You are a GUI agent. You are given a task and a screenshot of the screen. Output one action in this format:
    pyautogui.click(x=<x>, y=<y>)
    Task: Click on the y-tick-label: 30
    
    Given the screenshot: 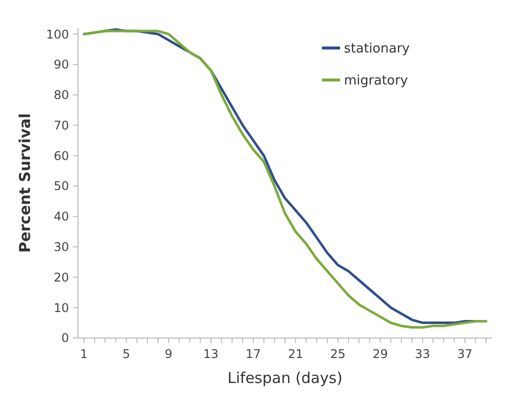 What is the action you would take?
    pyautogui.click(x=61, y=247)
    